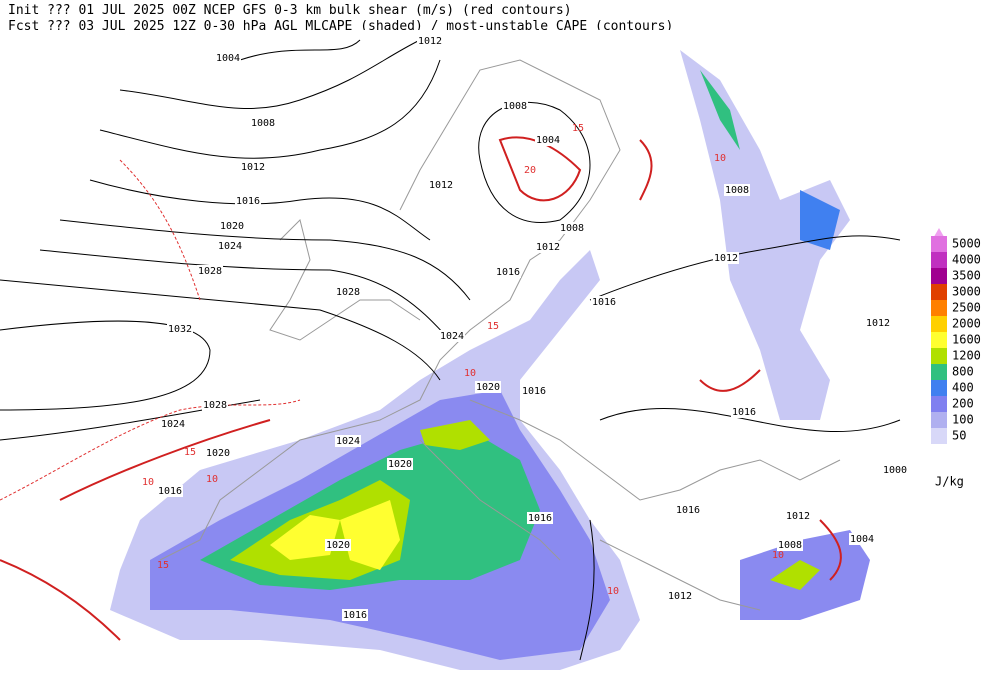 The height and width of the screenshot is (680, 1000). What do you see at coordinates (963, 420) in the screenshot?
I see `legend-label: 100` at bounding box center [963, 420].